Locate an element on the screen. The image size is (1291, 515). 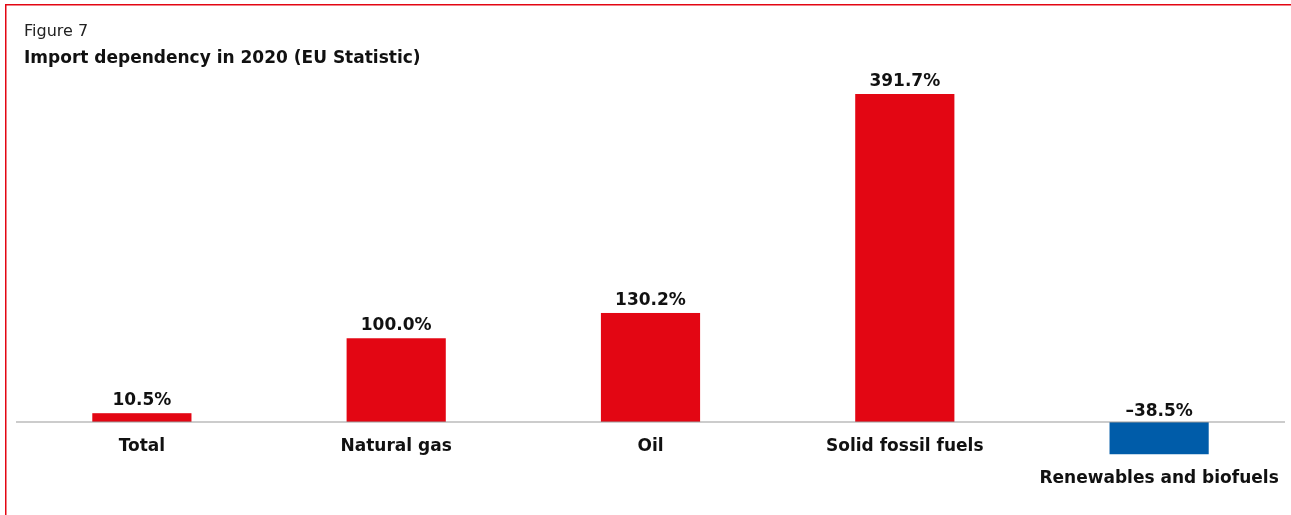
caption: Figure 7 is located at coordinates (56, 30).